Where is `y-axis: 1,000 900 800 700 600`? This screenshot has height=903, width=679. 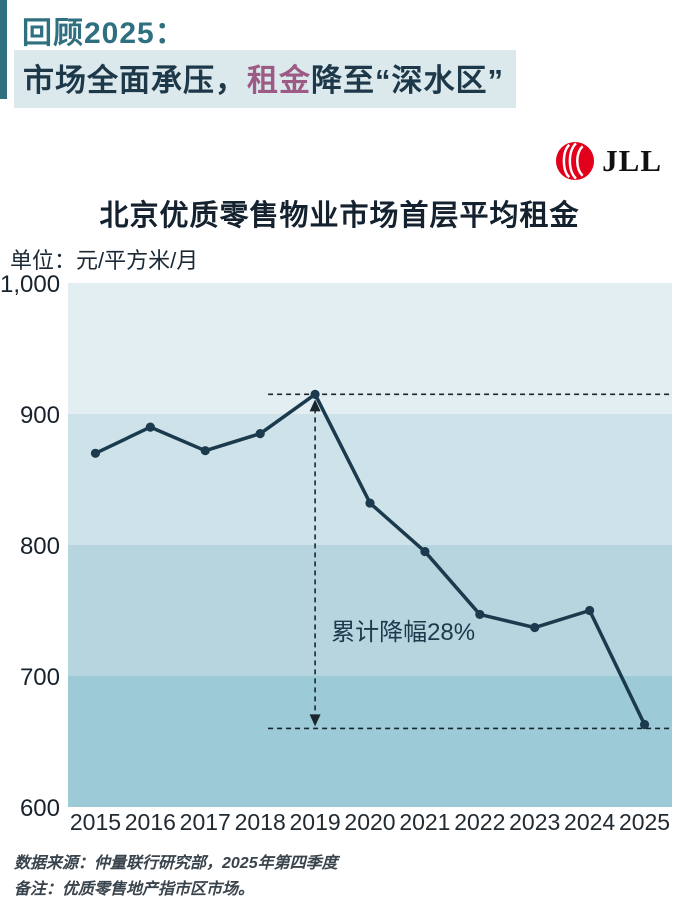 y-axis: 1,000 900 800 700 600 is located at coordinates (30, 546).